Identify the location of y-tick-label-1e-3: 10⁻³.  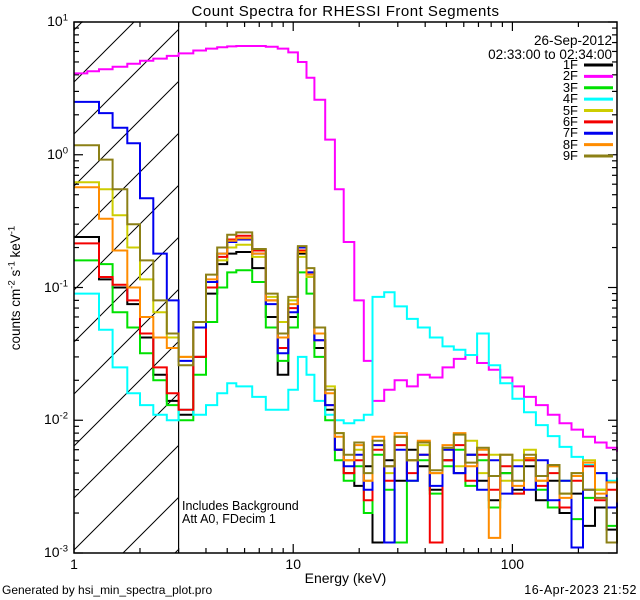
(55, 551).